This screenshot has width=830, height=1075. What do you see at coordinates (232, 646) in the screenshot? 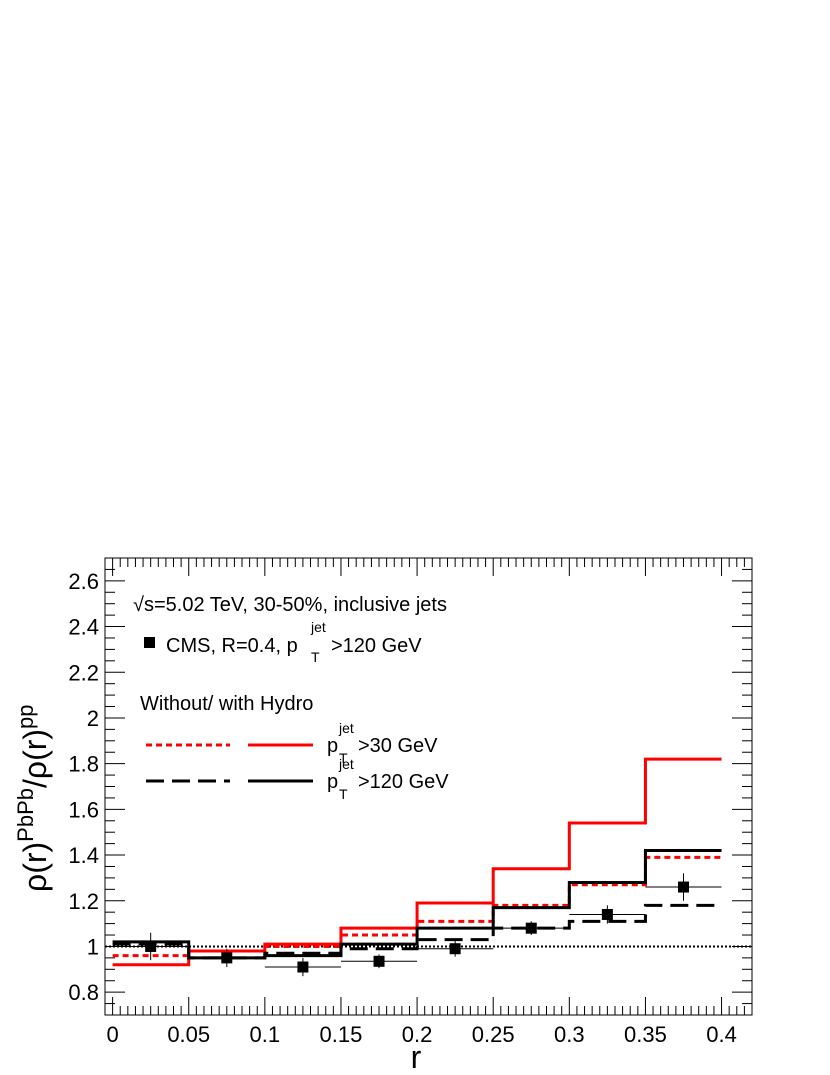
I see `cms-legend-label: CMS, R=0.4, p` at bounding box center [232, 646].